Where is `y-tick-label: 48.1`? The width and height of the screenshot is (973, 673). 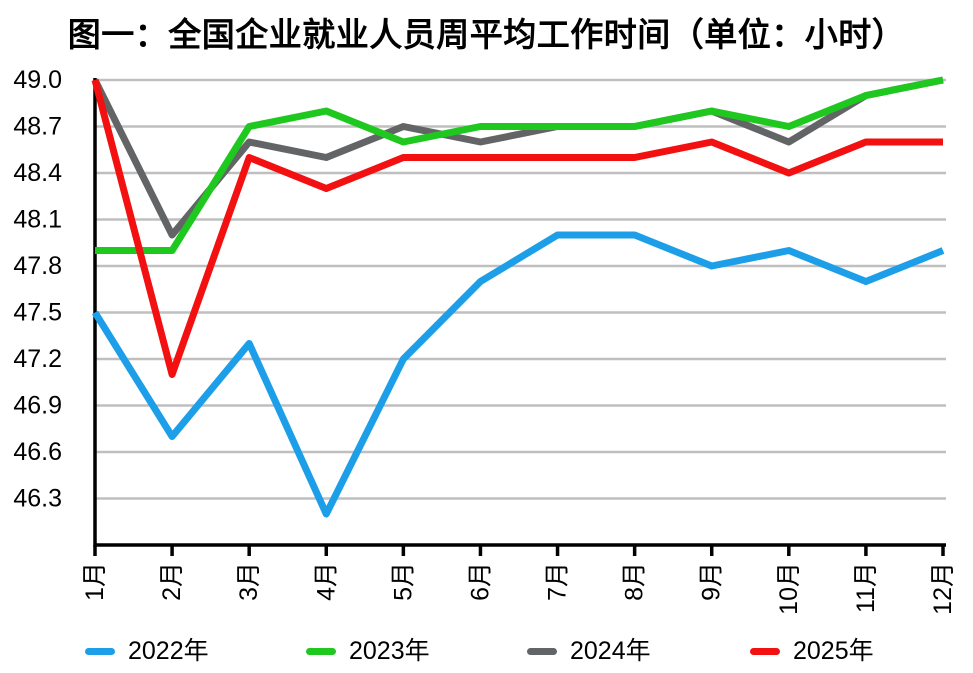 y-tick-label: 48.1 is located at coordinates (37, 220).